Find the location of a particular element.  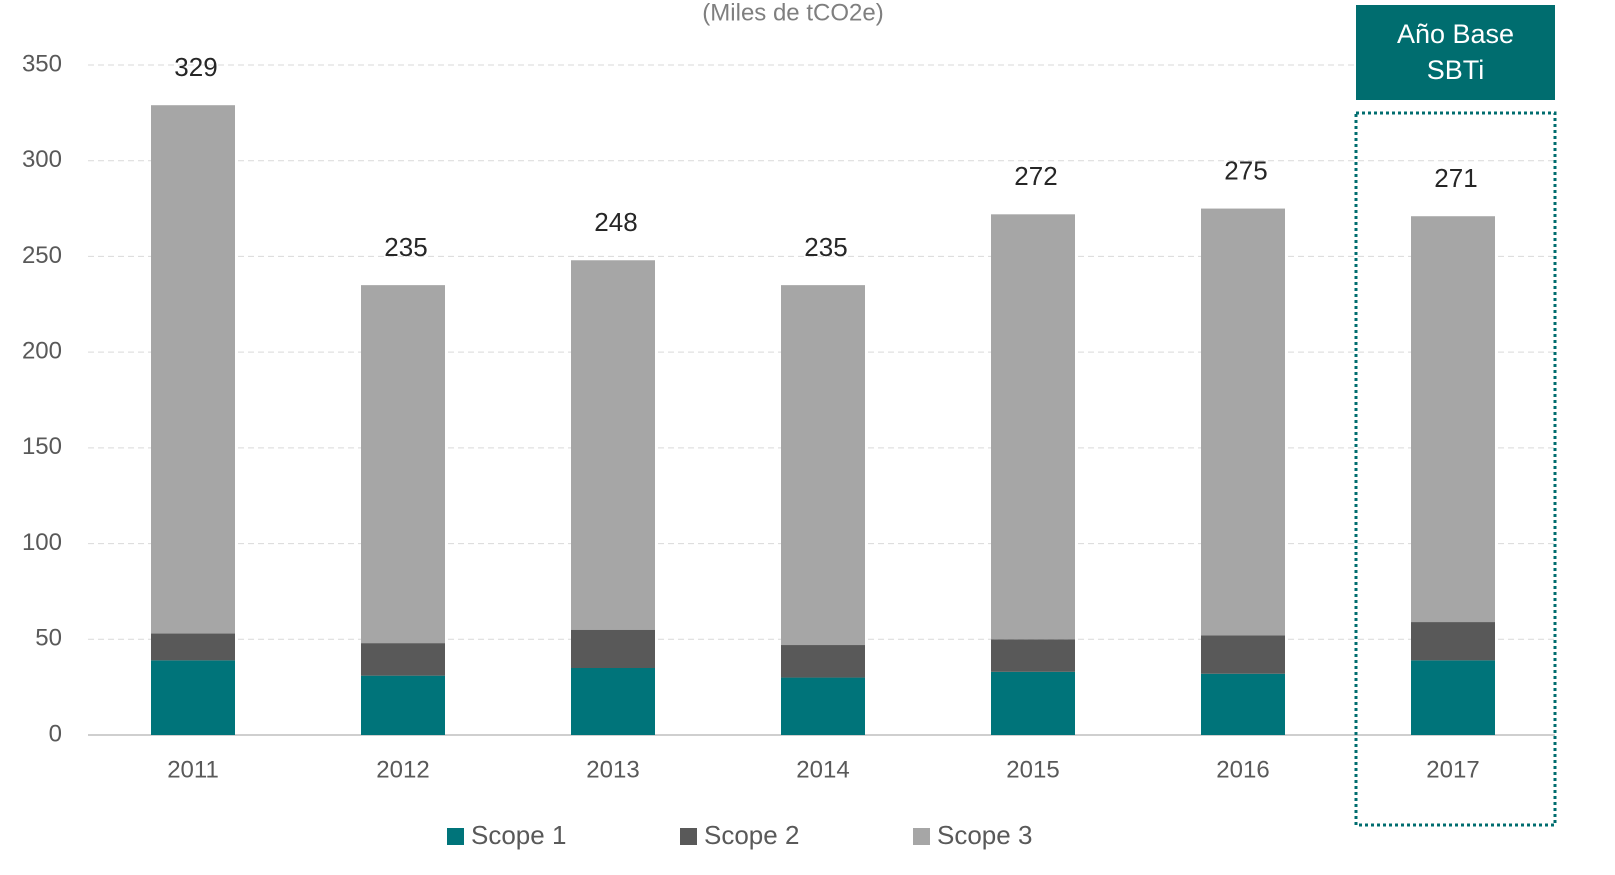

y-tick-label: 250 is located at coordinates (42, 255).